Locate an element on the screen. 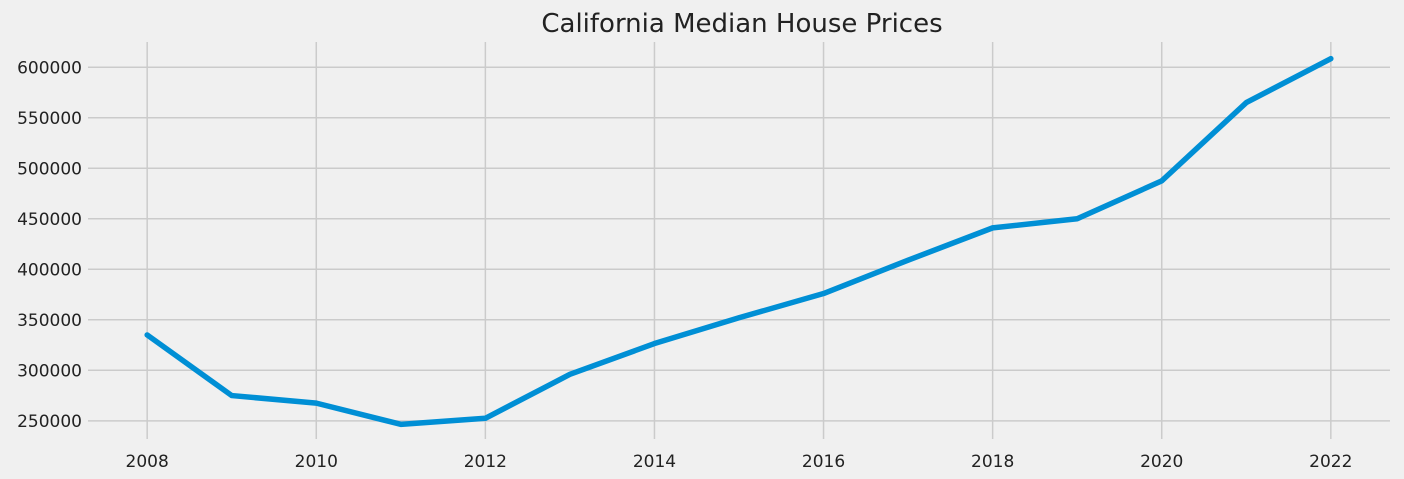  y-tick-label: 350000 is located at coordinates (49, 321).